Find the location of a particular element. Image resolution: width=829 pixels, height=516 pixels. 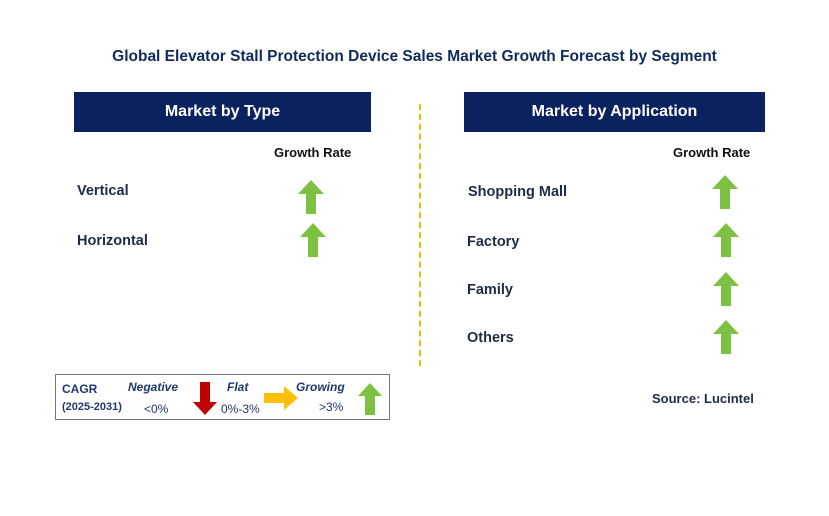

application-row-shopping-mall-label: Shopping Mall is located at coordinates (518, 192).